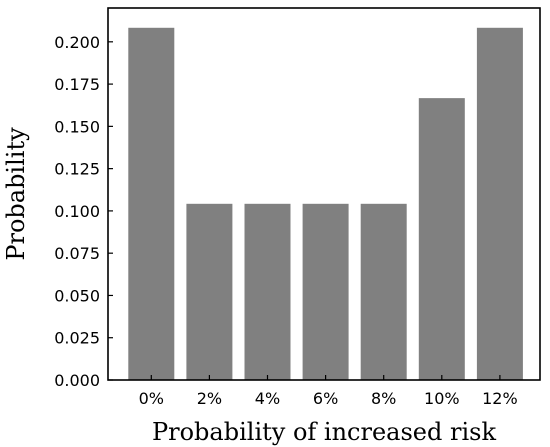 The width and height of the screenshot is (550, 447). I want to click on bar-4pct, so click(267, 291).